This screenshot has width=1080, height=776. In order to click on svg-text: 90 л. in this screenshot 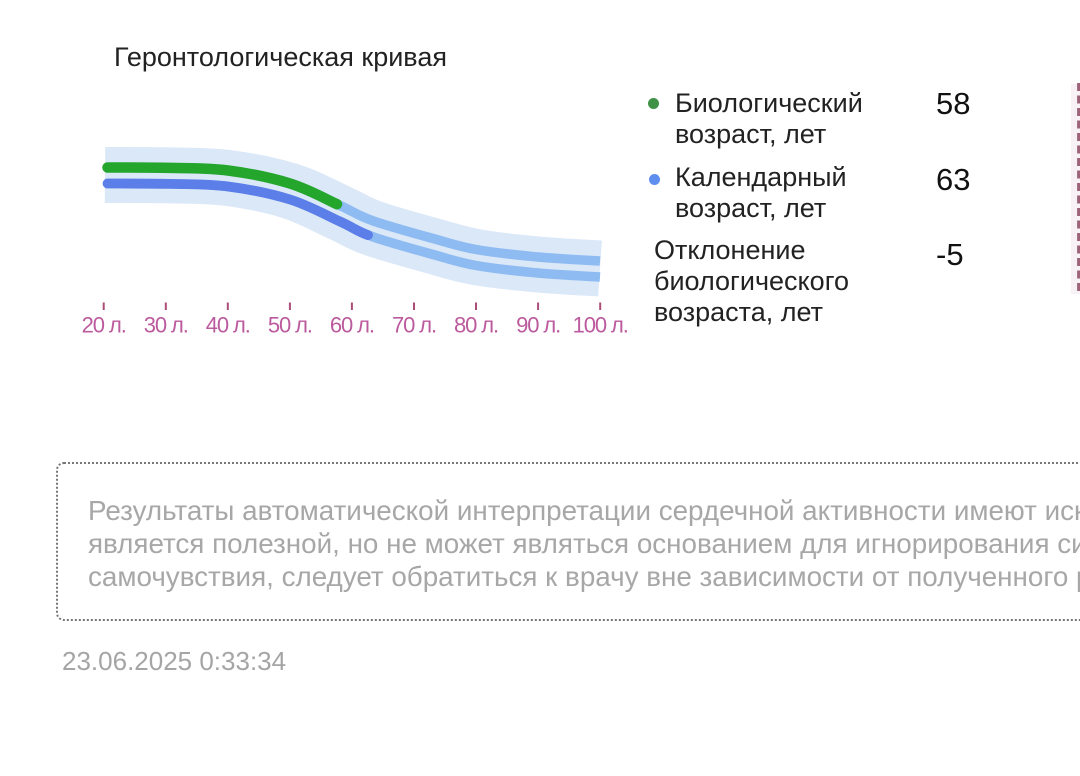, I will do `click(538, 325)`.